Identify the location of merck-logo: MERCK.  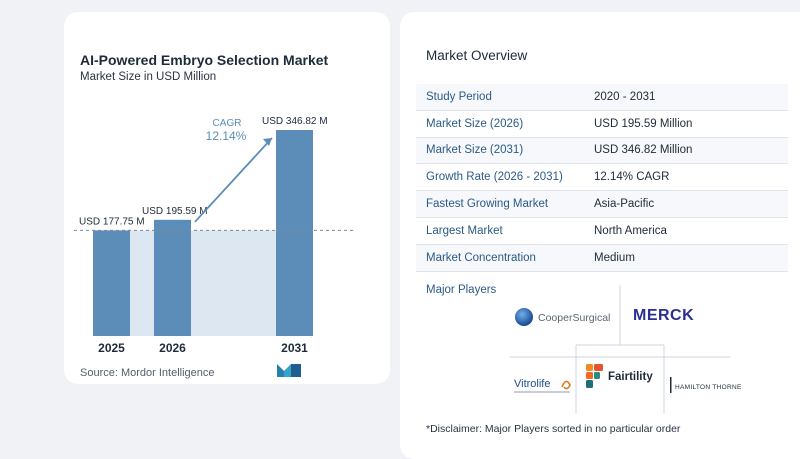
(663, 315).